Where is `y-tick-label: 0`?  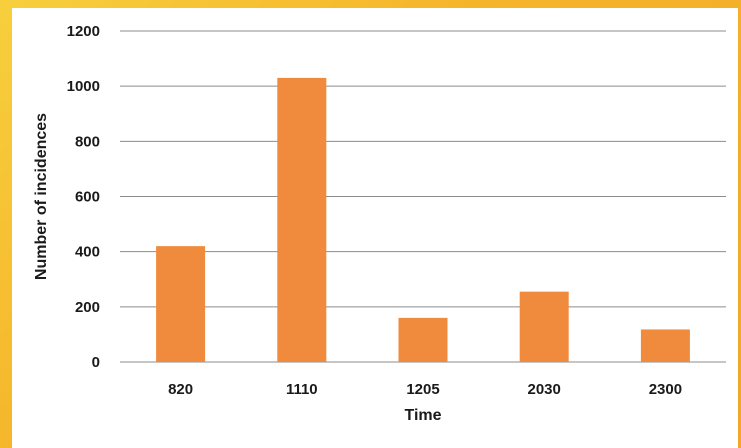
y-tick-label: 0 is located at coordinates (96, 362).